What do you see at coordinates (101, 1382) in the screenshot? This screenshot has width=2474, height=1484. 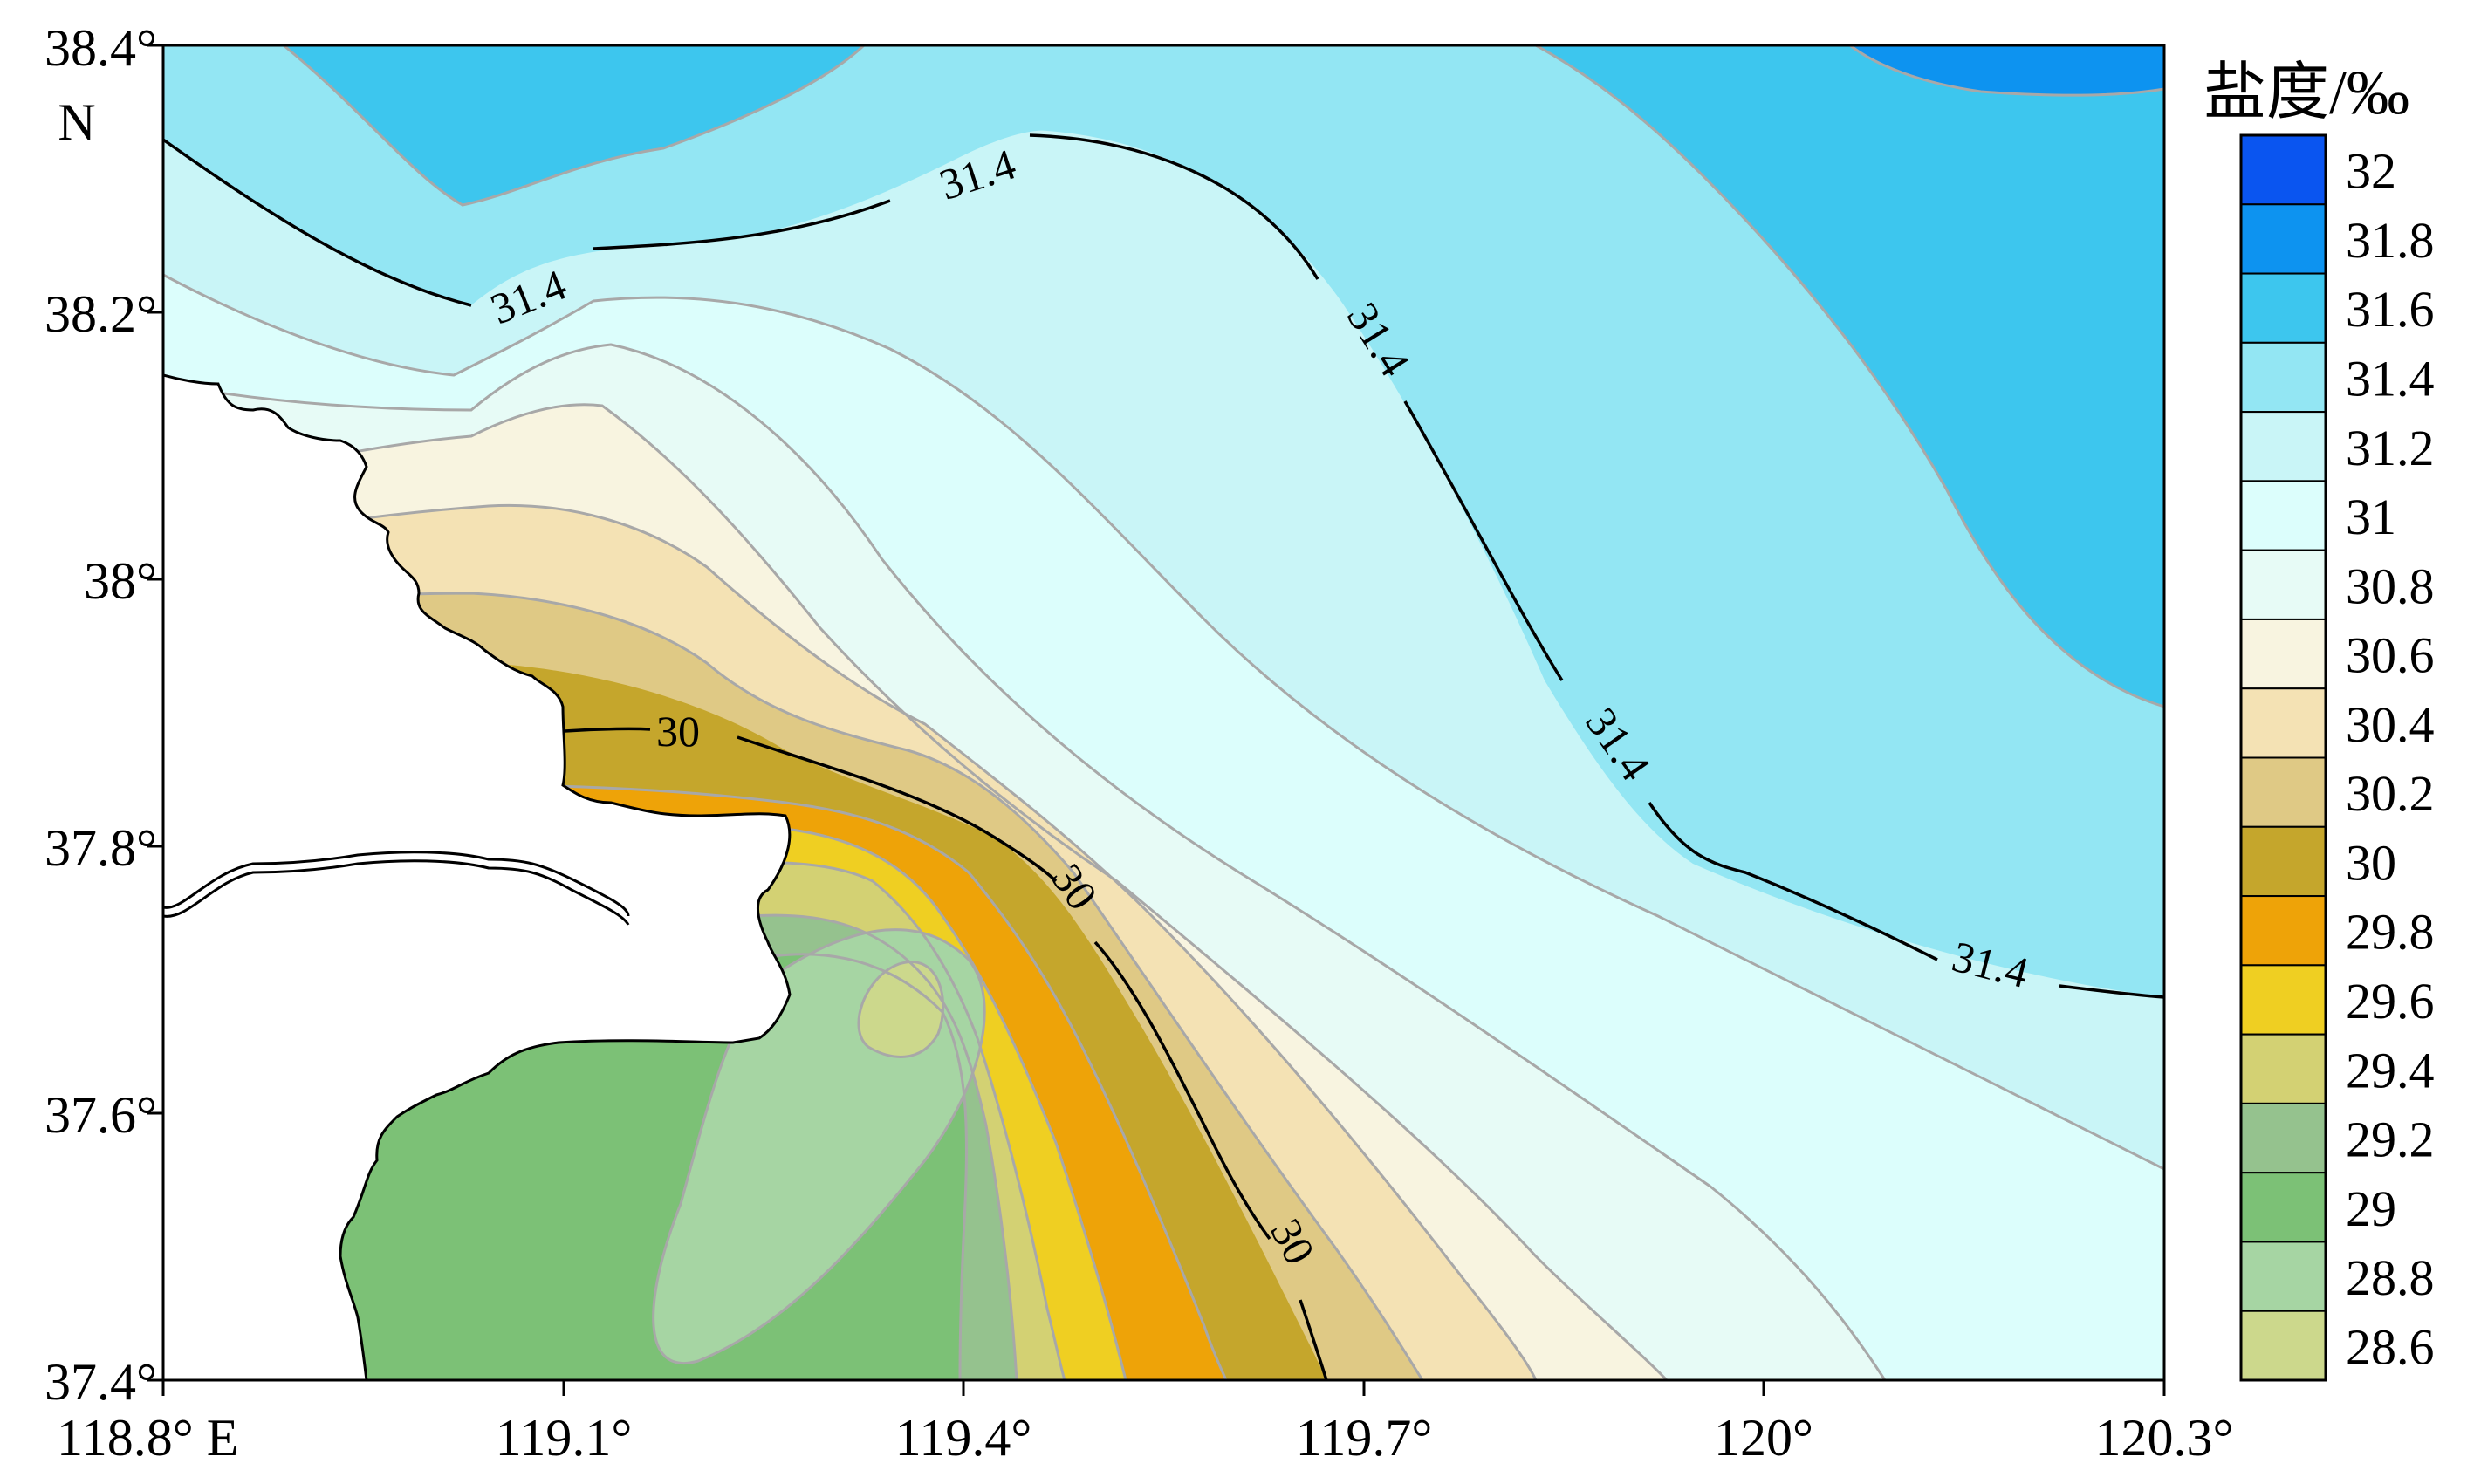 I see `lat-tick-label: 37.4°` at bounding box center [101, 1382].